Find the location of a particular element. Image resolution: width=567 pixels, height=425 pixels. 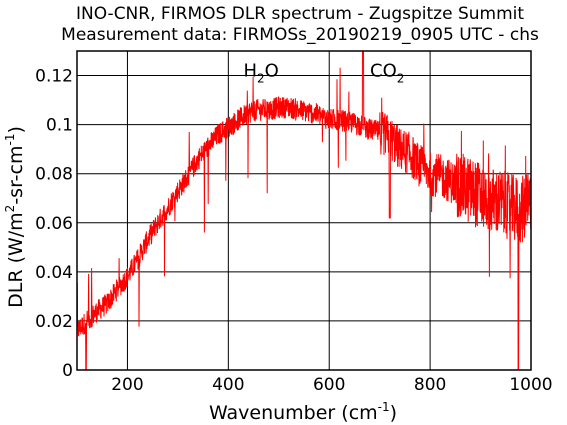

annotation-h2o: H2O is located at coordinates (260, 73).